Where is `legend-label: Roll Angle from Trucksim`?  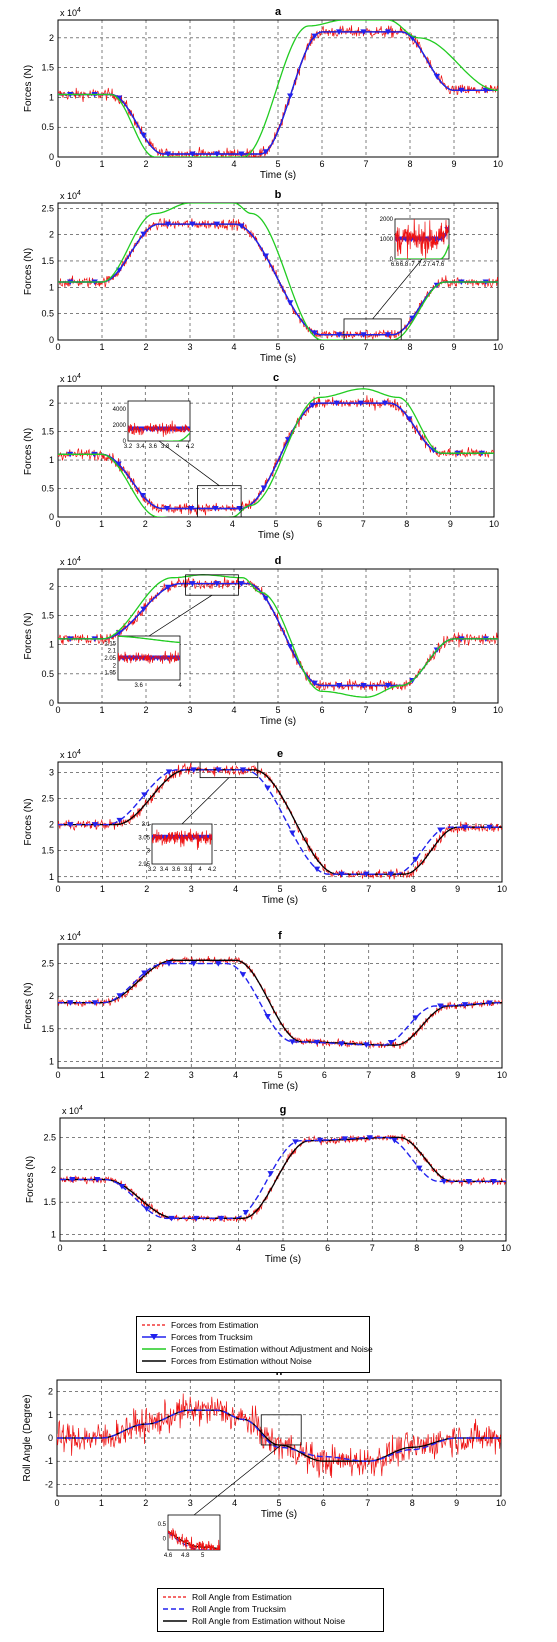
legend-label: Roll Angle from Trucksim is located at coordinates (239, 1609).